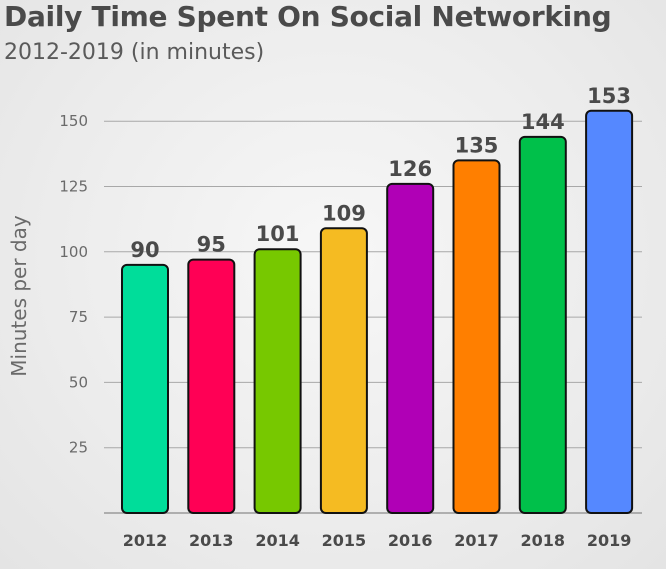  Describe the element at coordinates (542, 324) in the screenshot. I see `bar-2018` at that location.